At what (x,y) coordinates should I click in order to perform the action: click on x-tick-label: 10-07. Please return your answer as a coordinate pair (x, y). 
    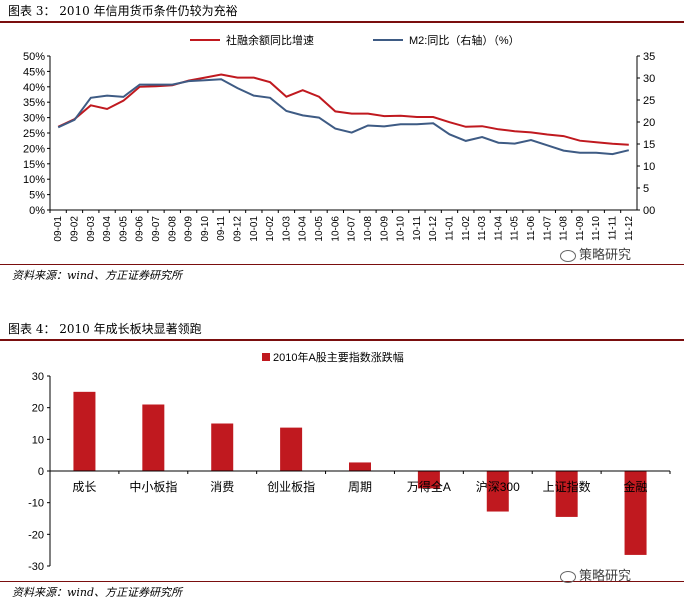
    Looking at the image, I should click on (352, 229).